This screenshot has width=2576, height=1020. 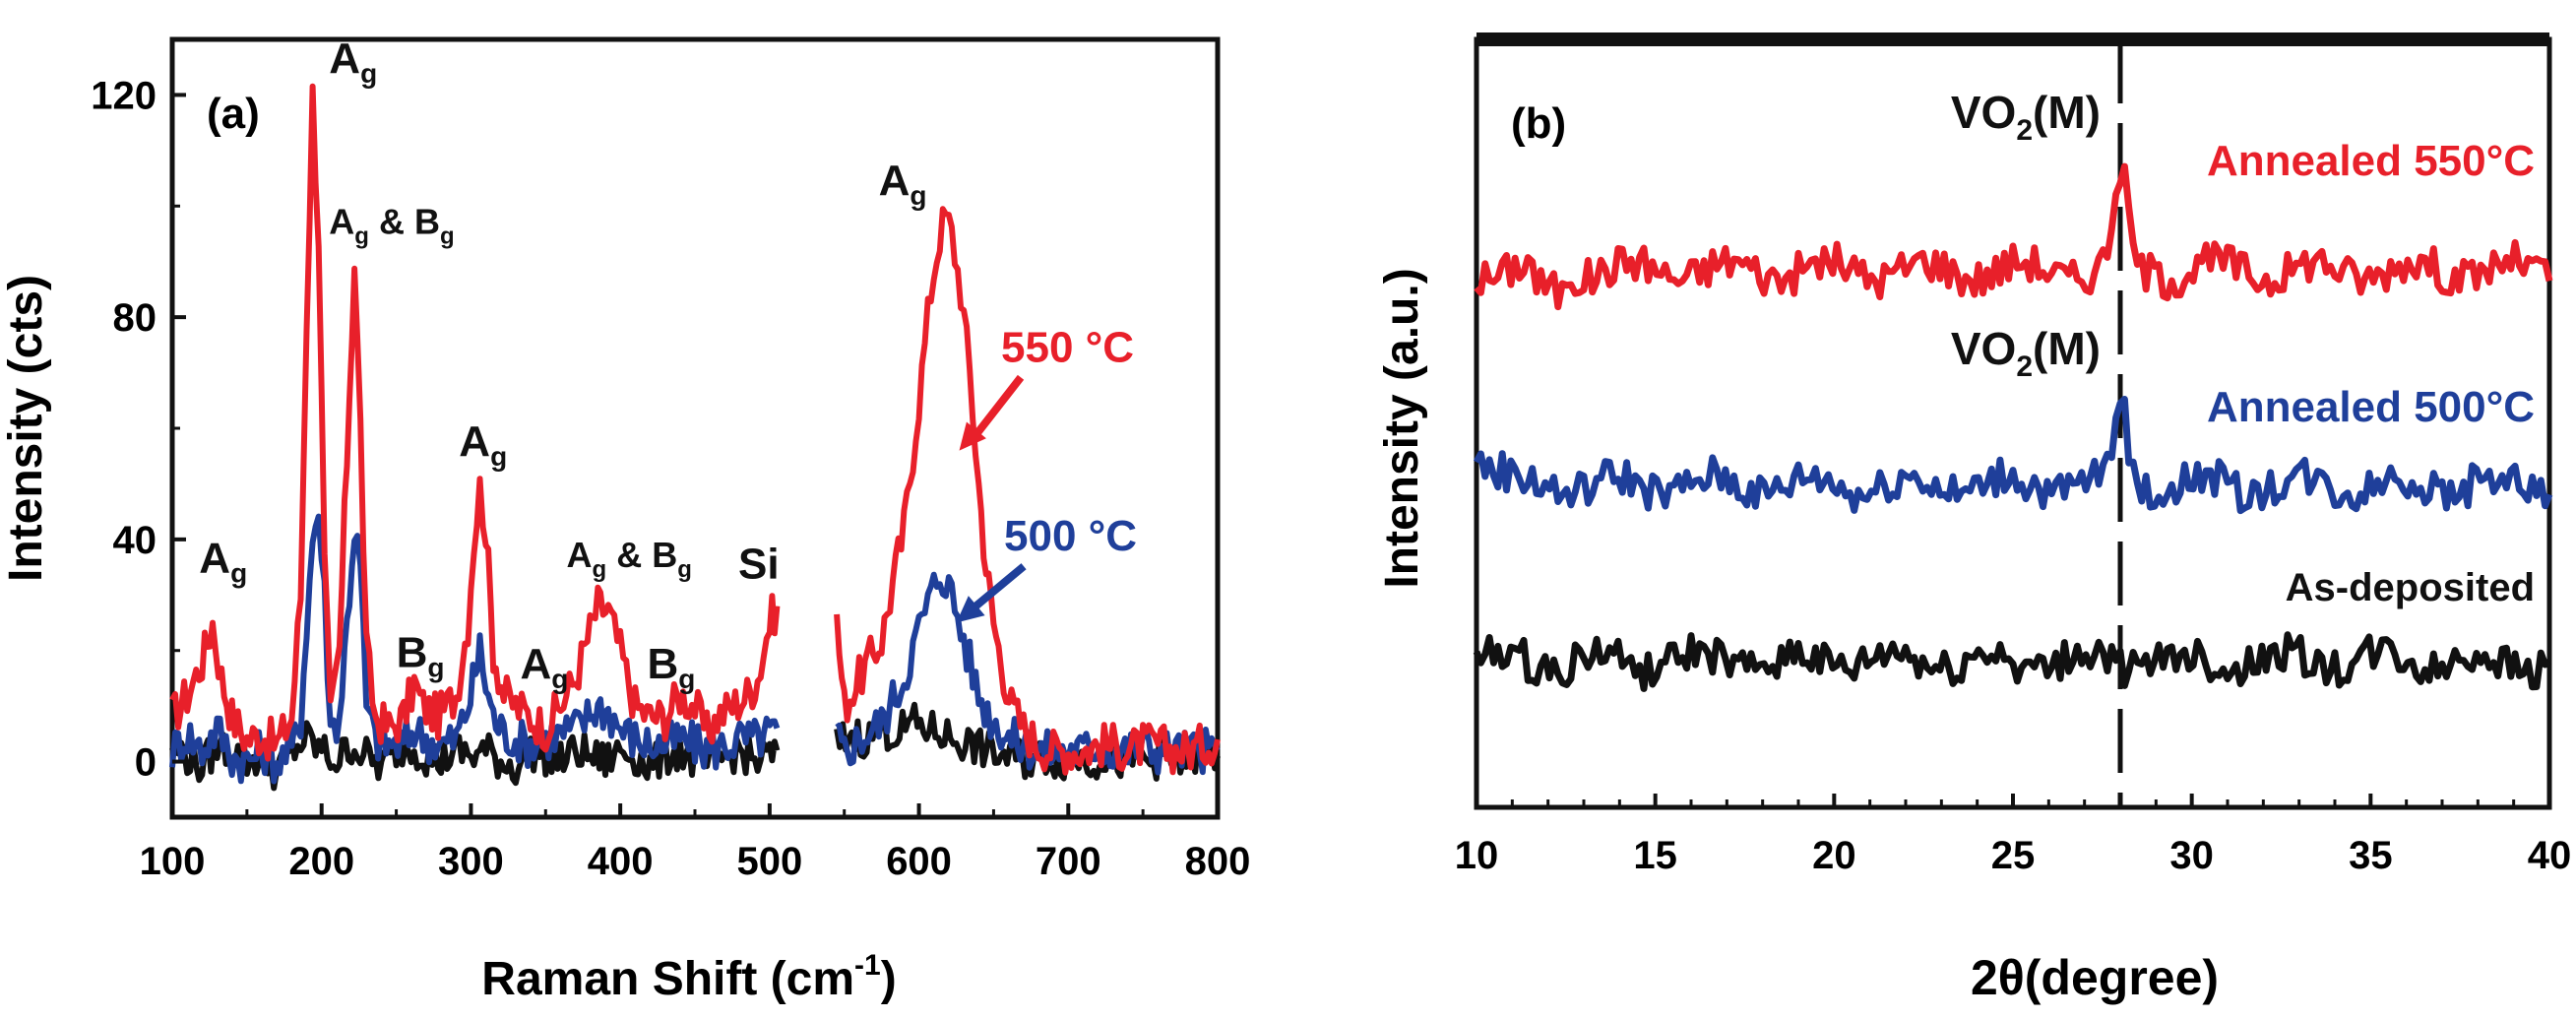 I want to click on y-tick-label: 0, so click(x=146, y=763).